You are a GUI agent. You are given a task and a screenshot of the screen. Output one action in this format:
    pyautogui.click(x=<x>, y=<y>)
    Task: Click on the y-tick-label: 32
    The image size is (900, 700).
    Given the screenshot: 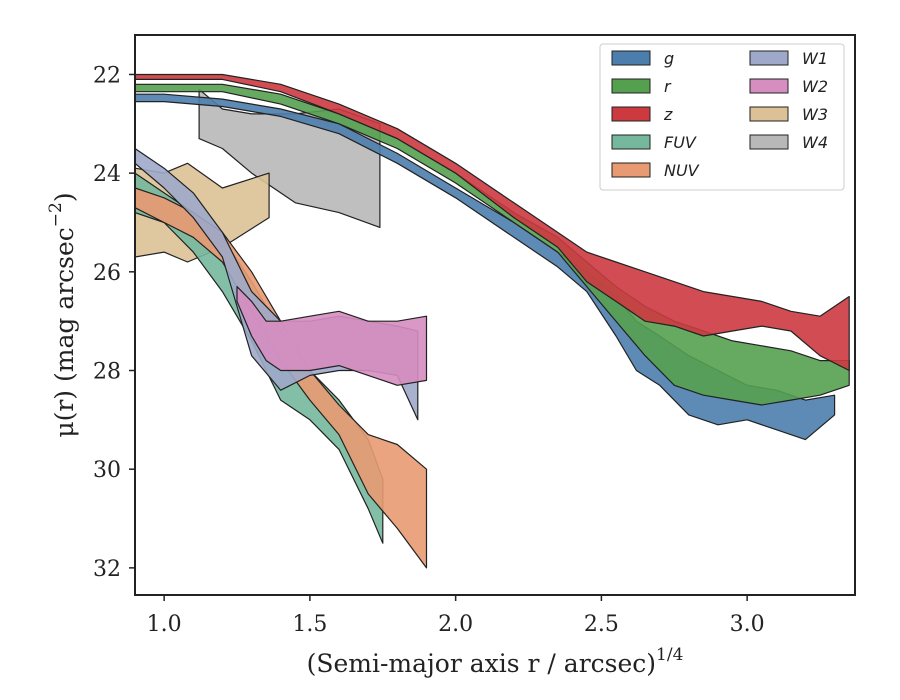 What is the action you would take?
    pyautogui.click(x=107, y=569)
    